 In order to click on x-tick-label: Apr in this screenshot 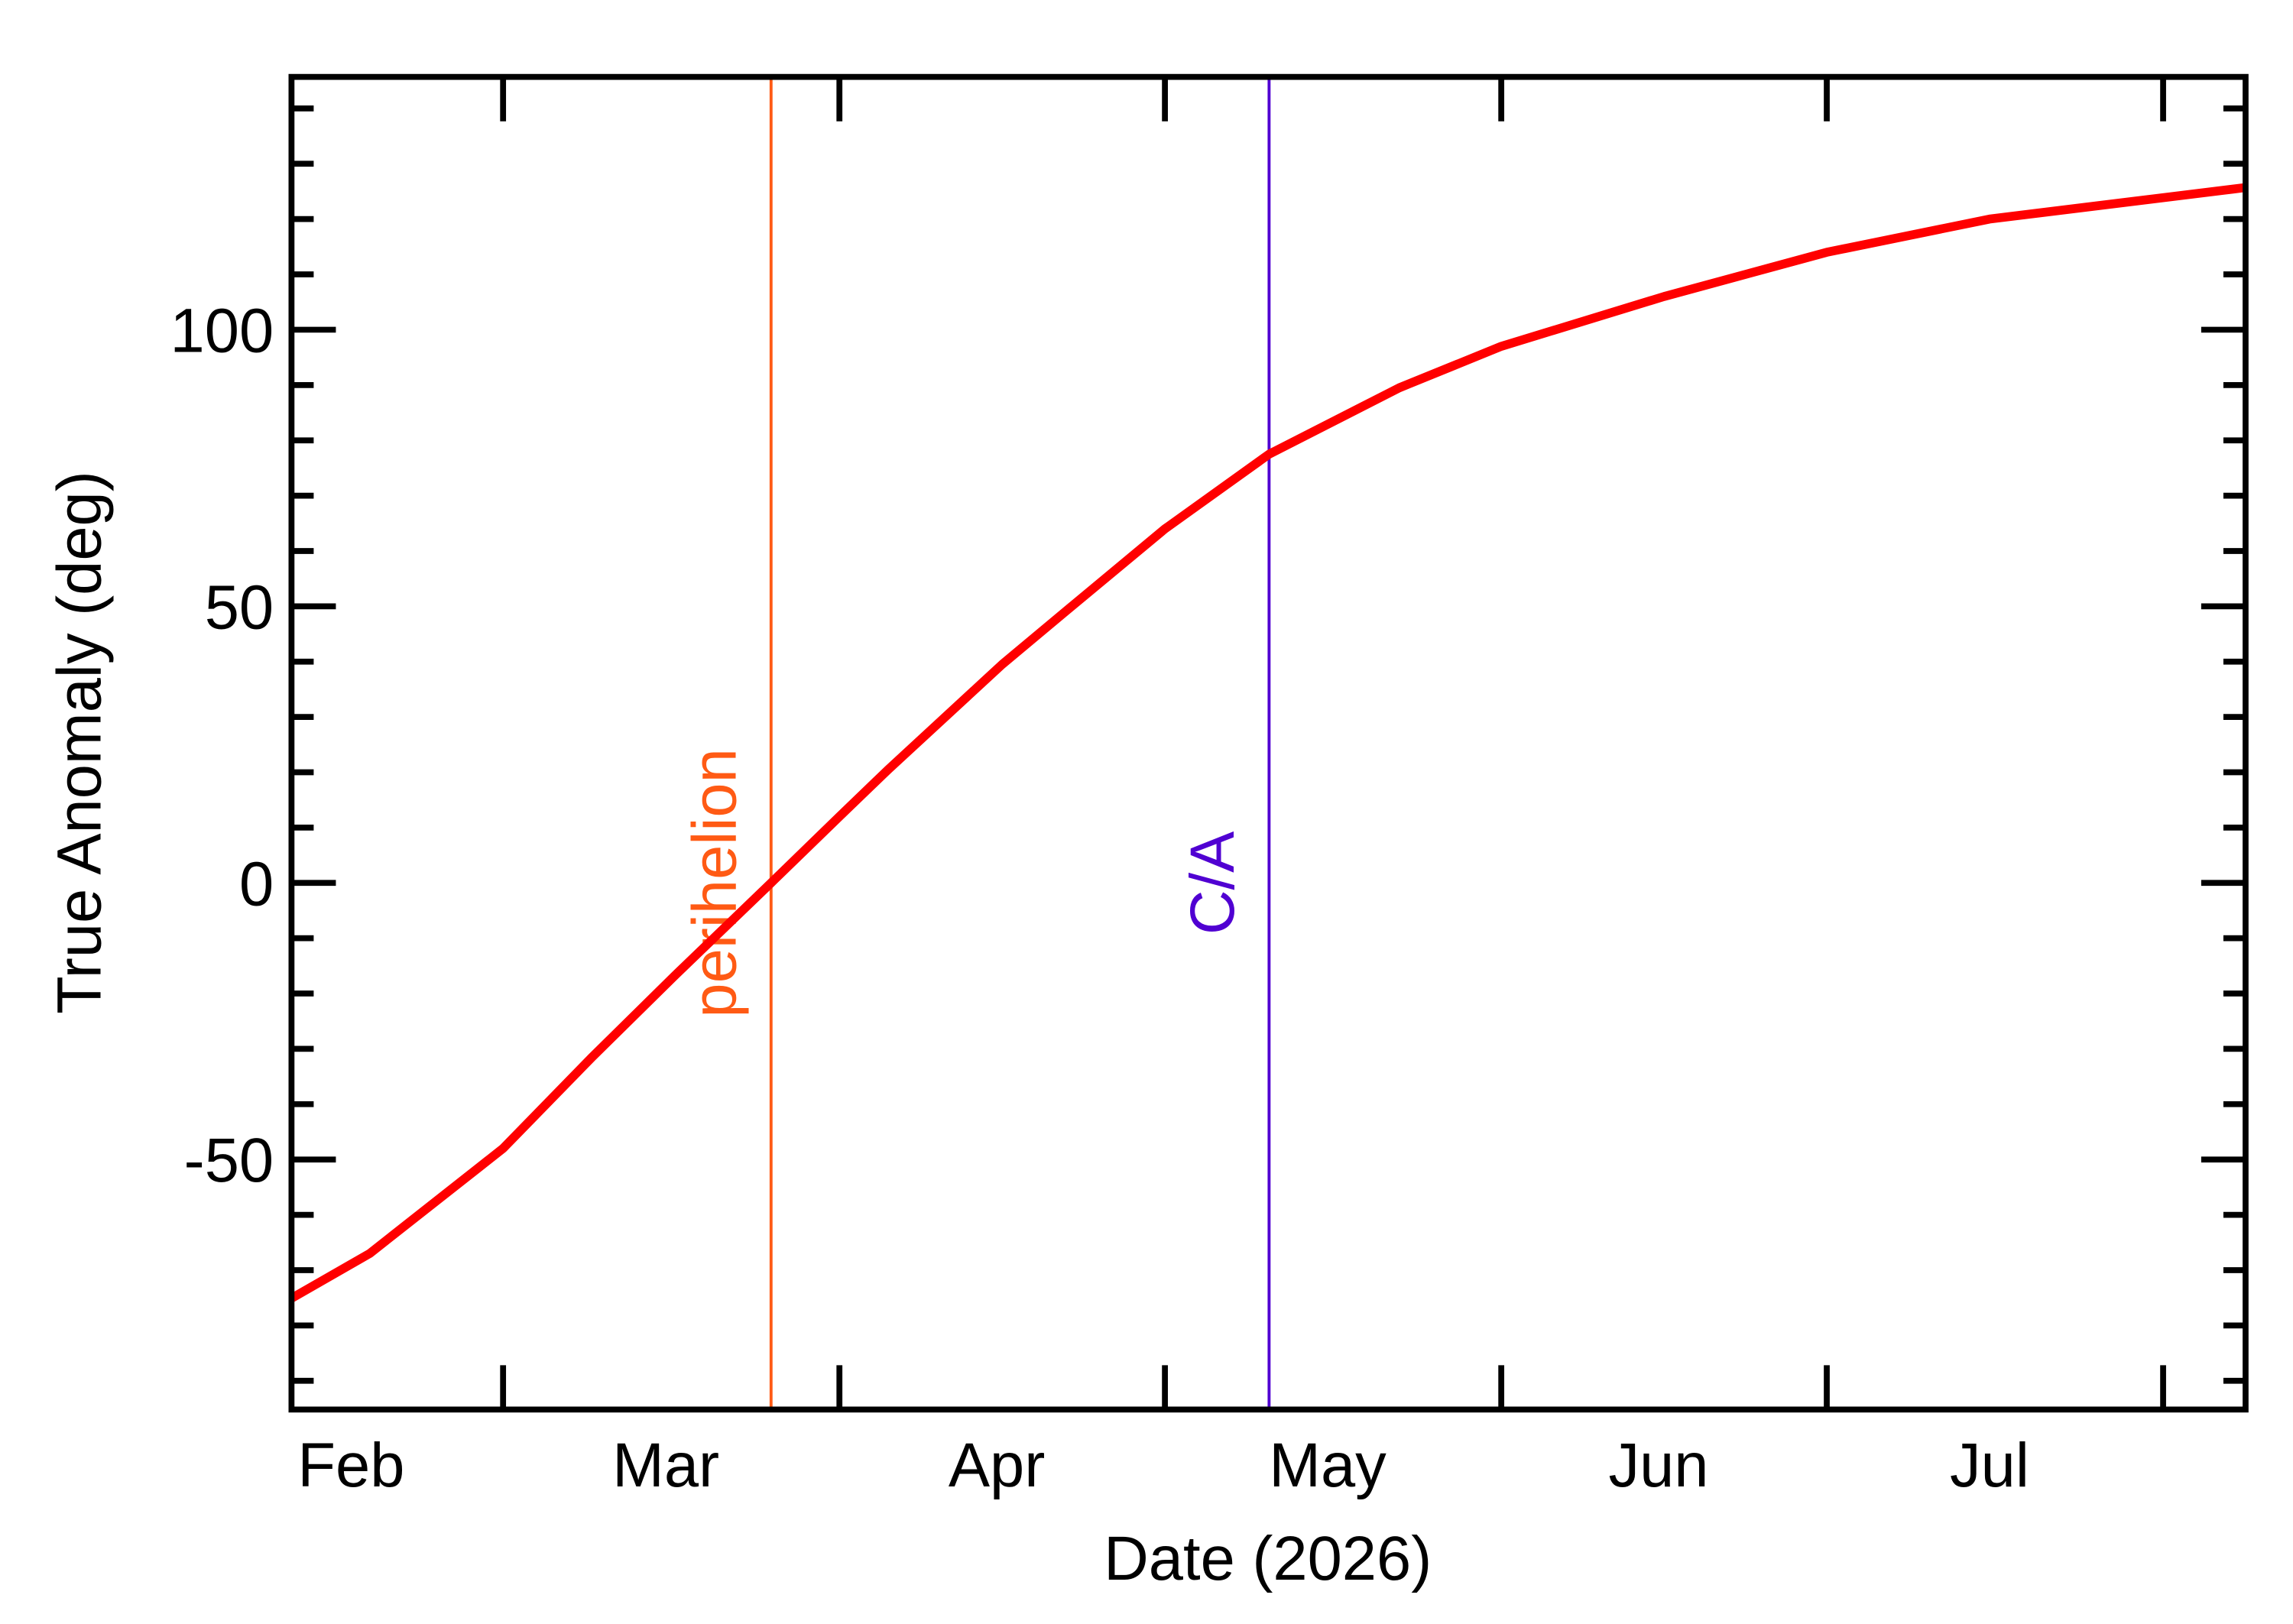, I will do `click(997, 1465)`.